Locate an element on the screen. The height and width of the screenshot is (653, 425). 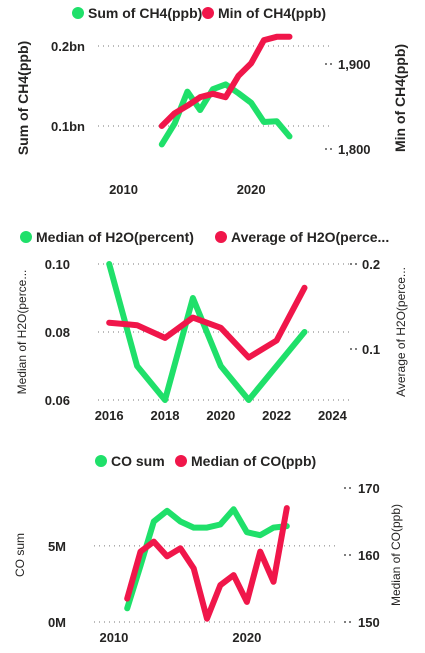
legend-label: Sum of CH4(ppb) is located at coordinates (145, 13).